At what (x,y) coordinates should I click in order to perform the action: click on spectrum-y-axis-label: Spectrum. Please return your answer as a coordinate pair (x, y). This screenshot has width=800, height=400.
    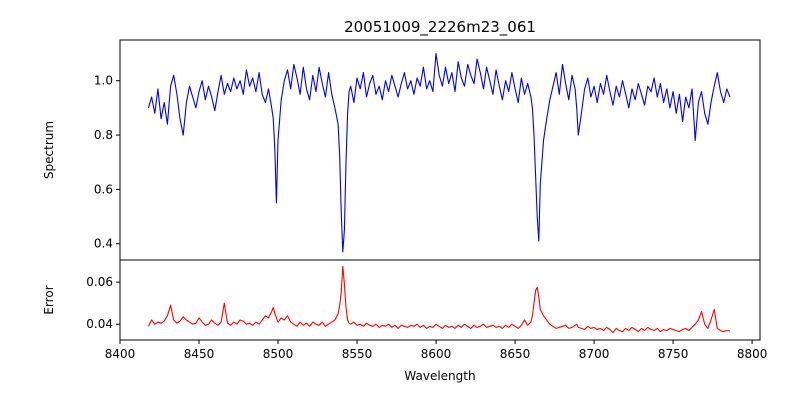
    Looking at the image, I should click on (49, 150).